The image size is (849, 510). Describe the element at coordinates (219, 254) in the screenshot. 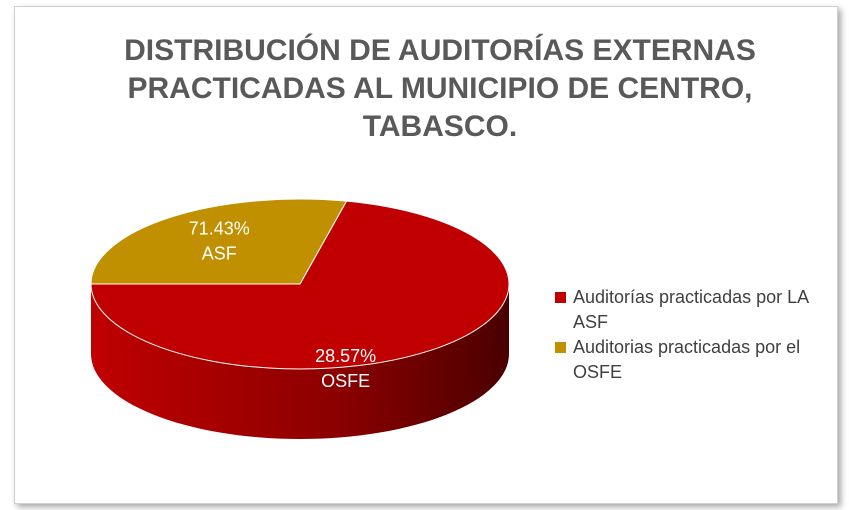

I see `data-label: ASF` at that location.